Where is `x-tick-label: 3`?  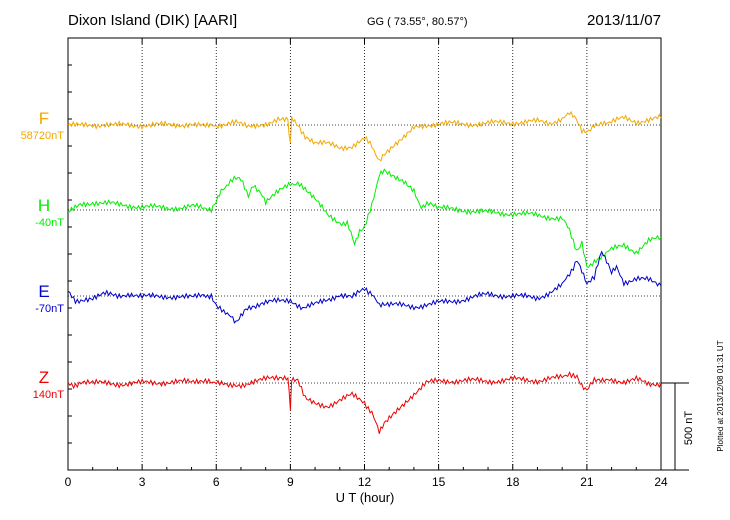
x-tick-label: 3 is located at coordinates (142, 482).